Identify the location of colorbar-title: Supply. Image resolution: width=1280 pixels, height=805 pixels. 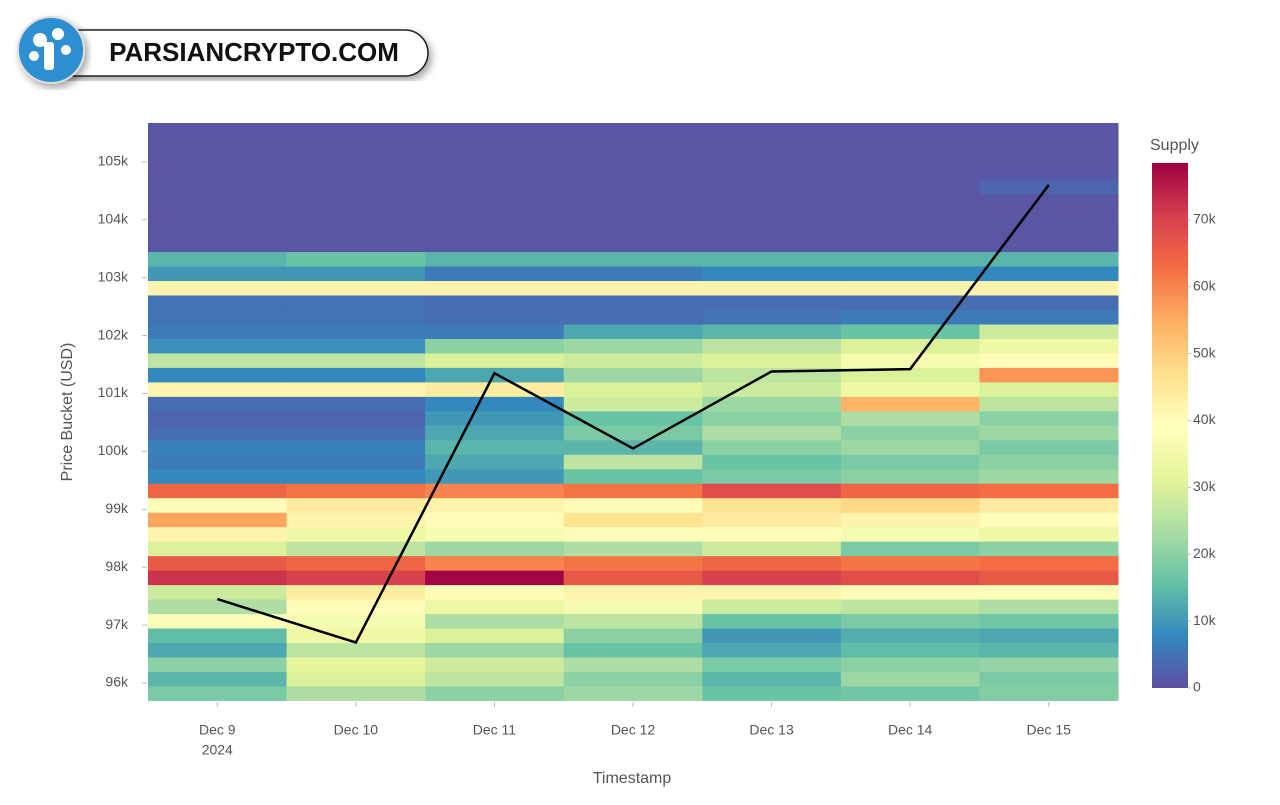
(1174, 145).